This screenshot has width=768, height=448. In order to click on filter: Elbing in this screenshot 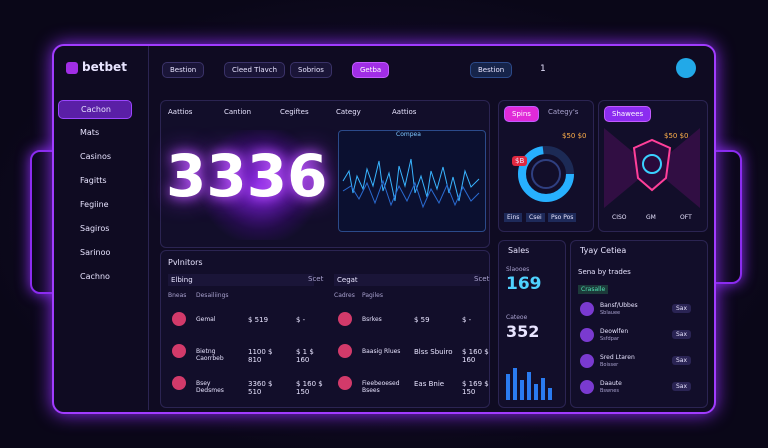, I will do `click(241, 280)`.